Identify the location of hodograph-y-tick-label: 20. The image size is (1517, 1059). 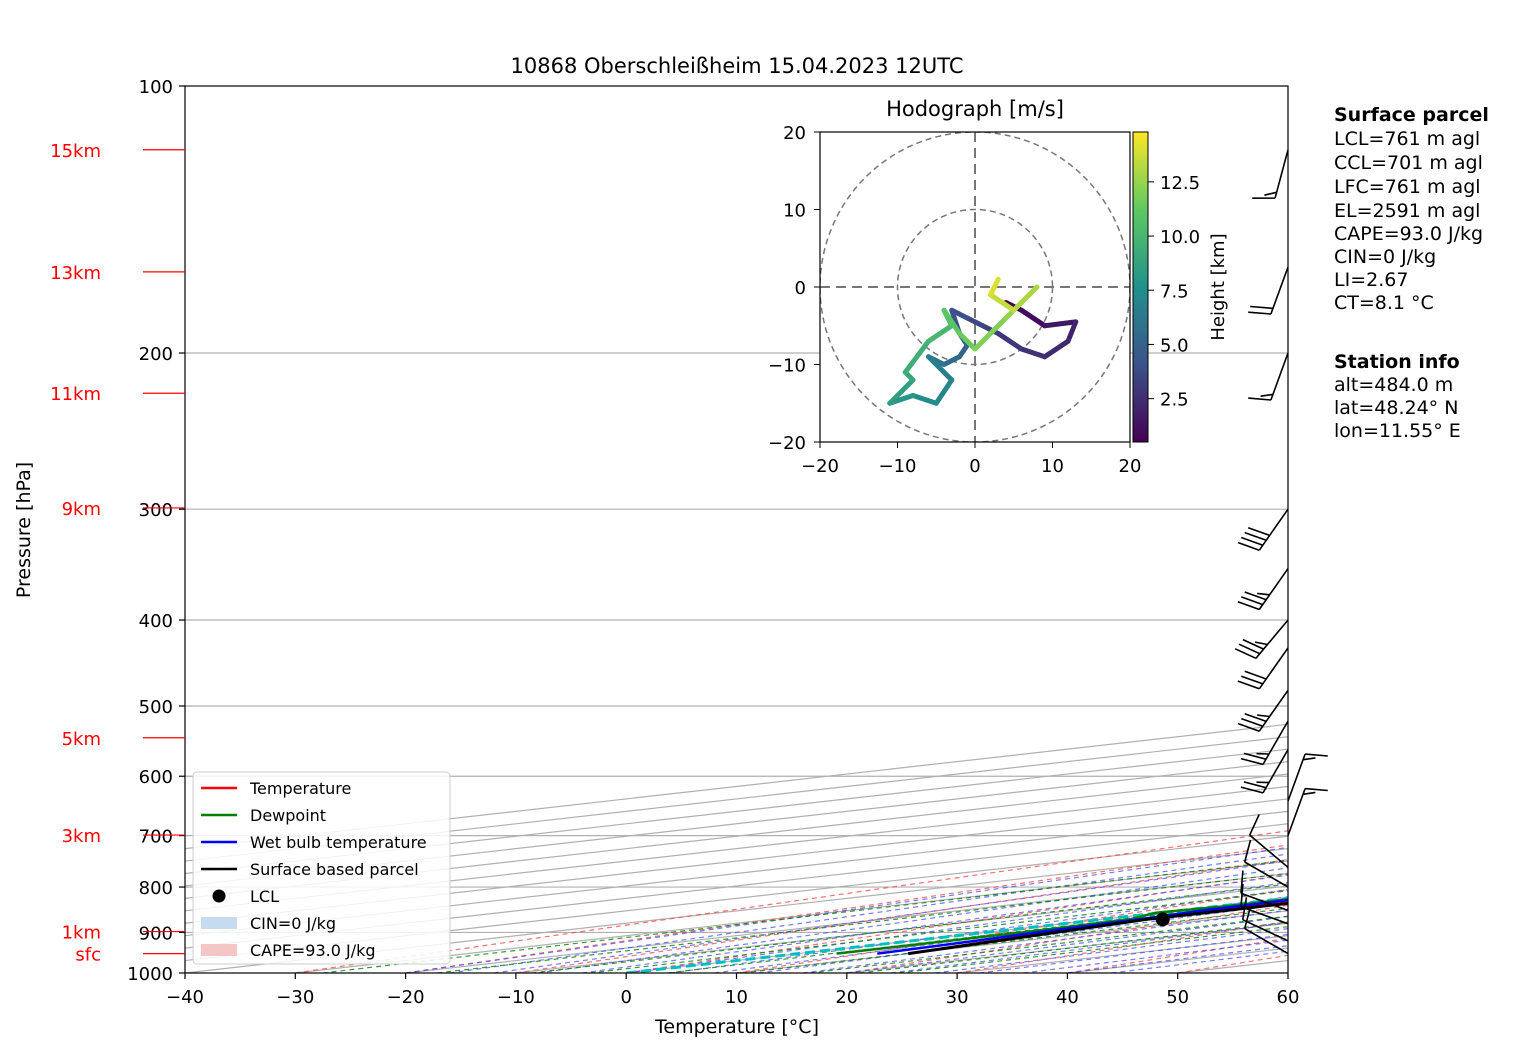
(794, 133).